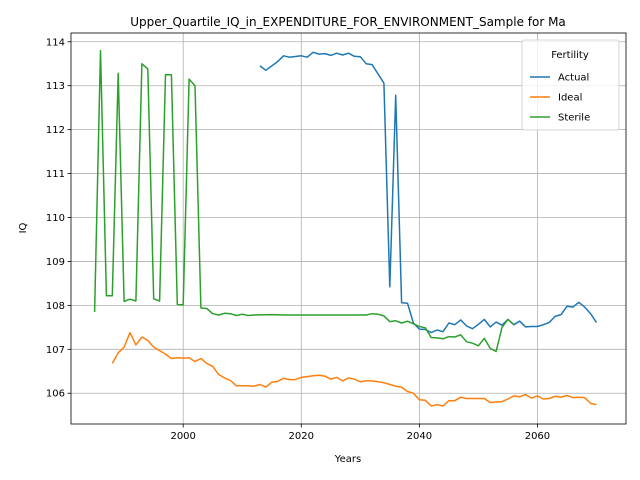 The image size is (640, 480). I want to click on legend-box, so click(570, 85).